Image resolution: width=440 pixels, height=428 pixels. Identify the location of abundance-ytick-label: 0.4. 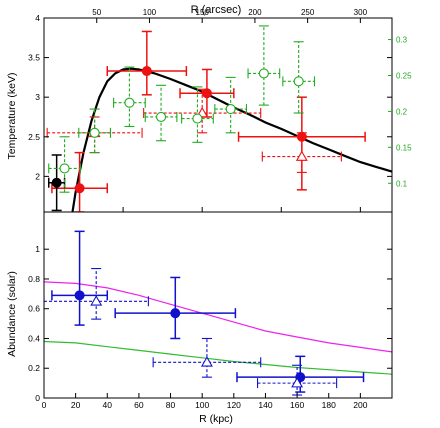
(34, 338).